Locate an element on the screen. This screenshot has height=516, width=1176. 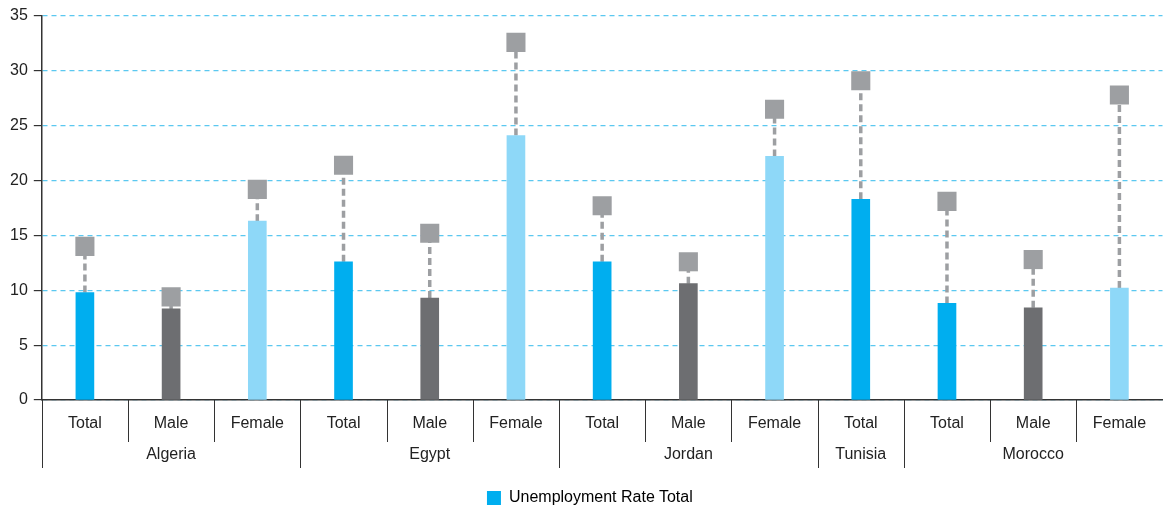
y-tick-label: 35 is located at coordinates (19, 15).